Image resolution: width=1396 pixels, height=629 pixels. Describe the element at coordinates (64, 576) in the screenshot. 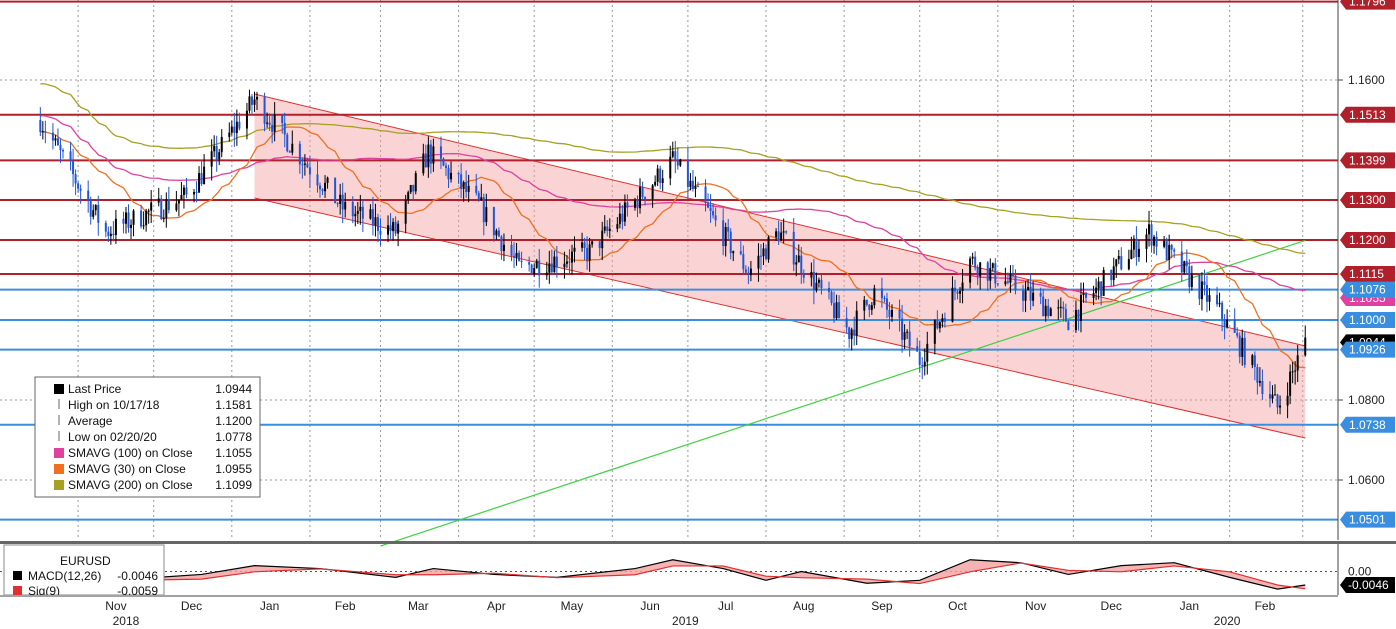

I see `macd-label: MACD(12,26)` at that location.